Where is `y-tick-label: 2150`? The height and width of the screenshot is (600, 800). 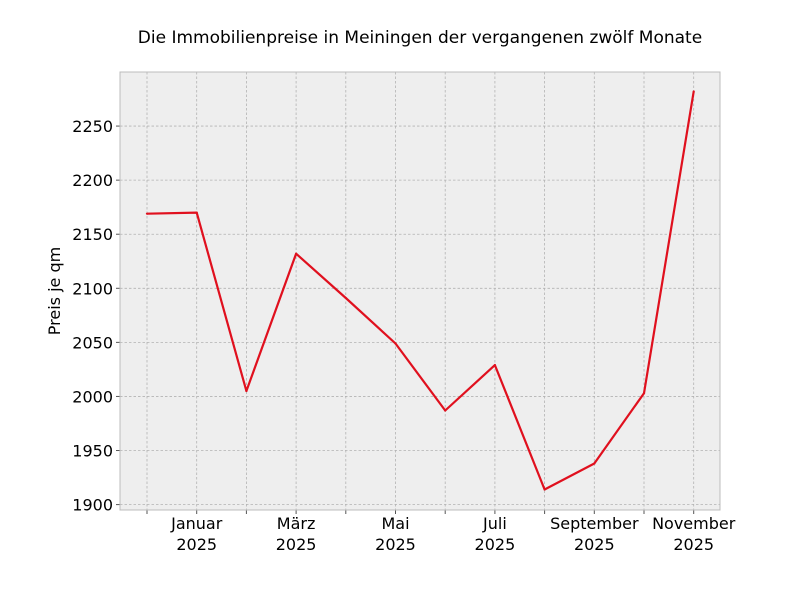 y-tick-label: 2150 is located at coordinates (92, 234).